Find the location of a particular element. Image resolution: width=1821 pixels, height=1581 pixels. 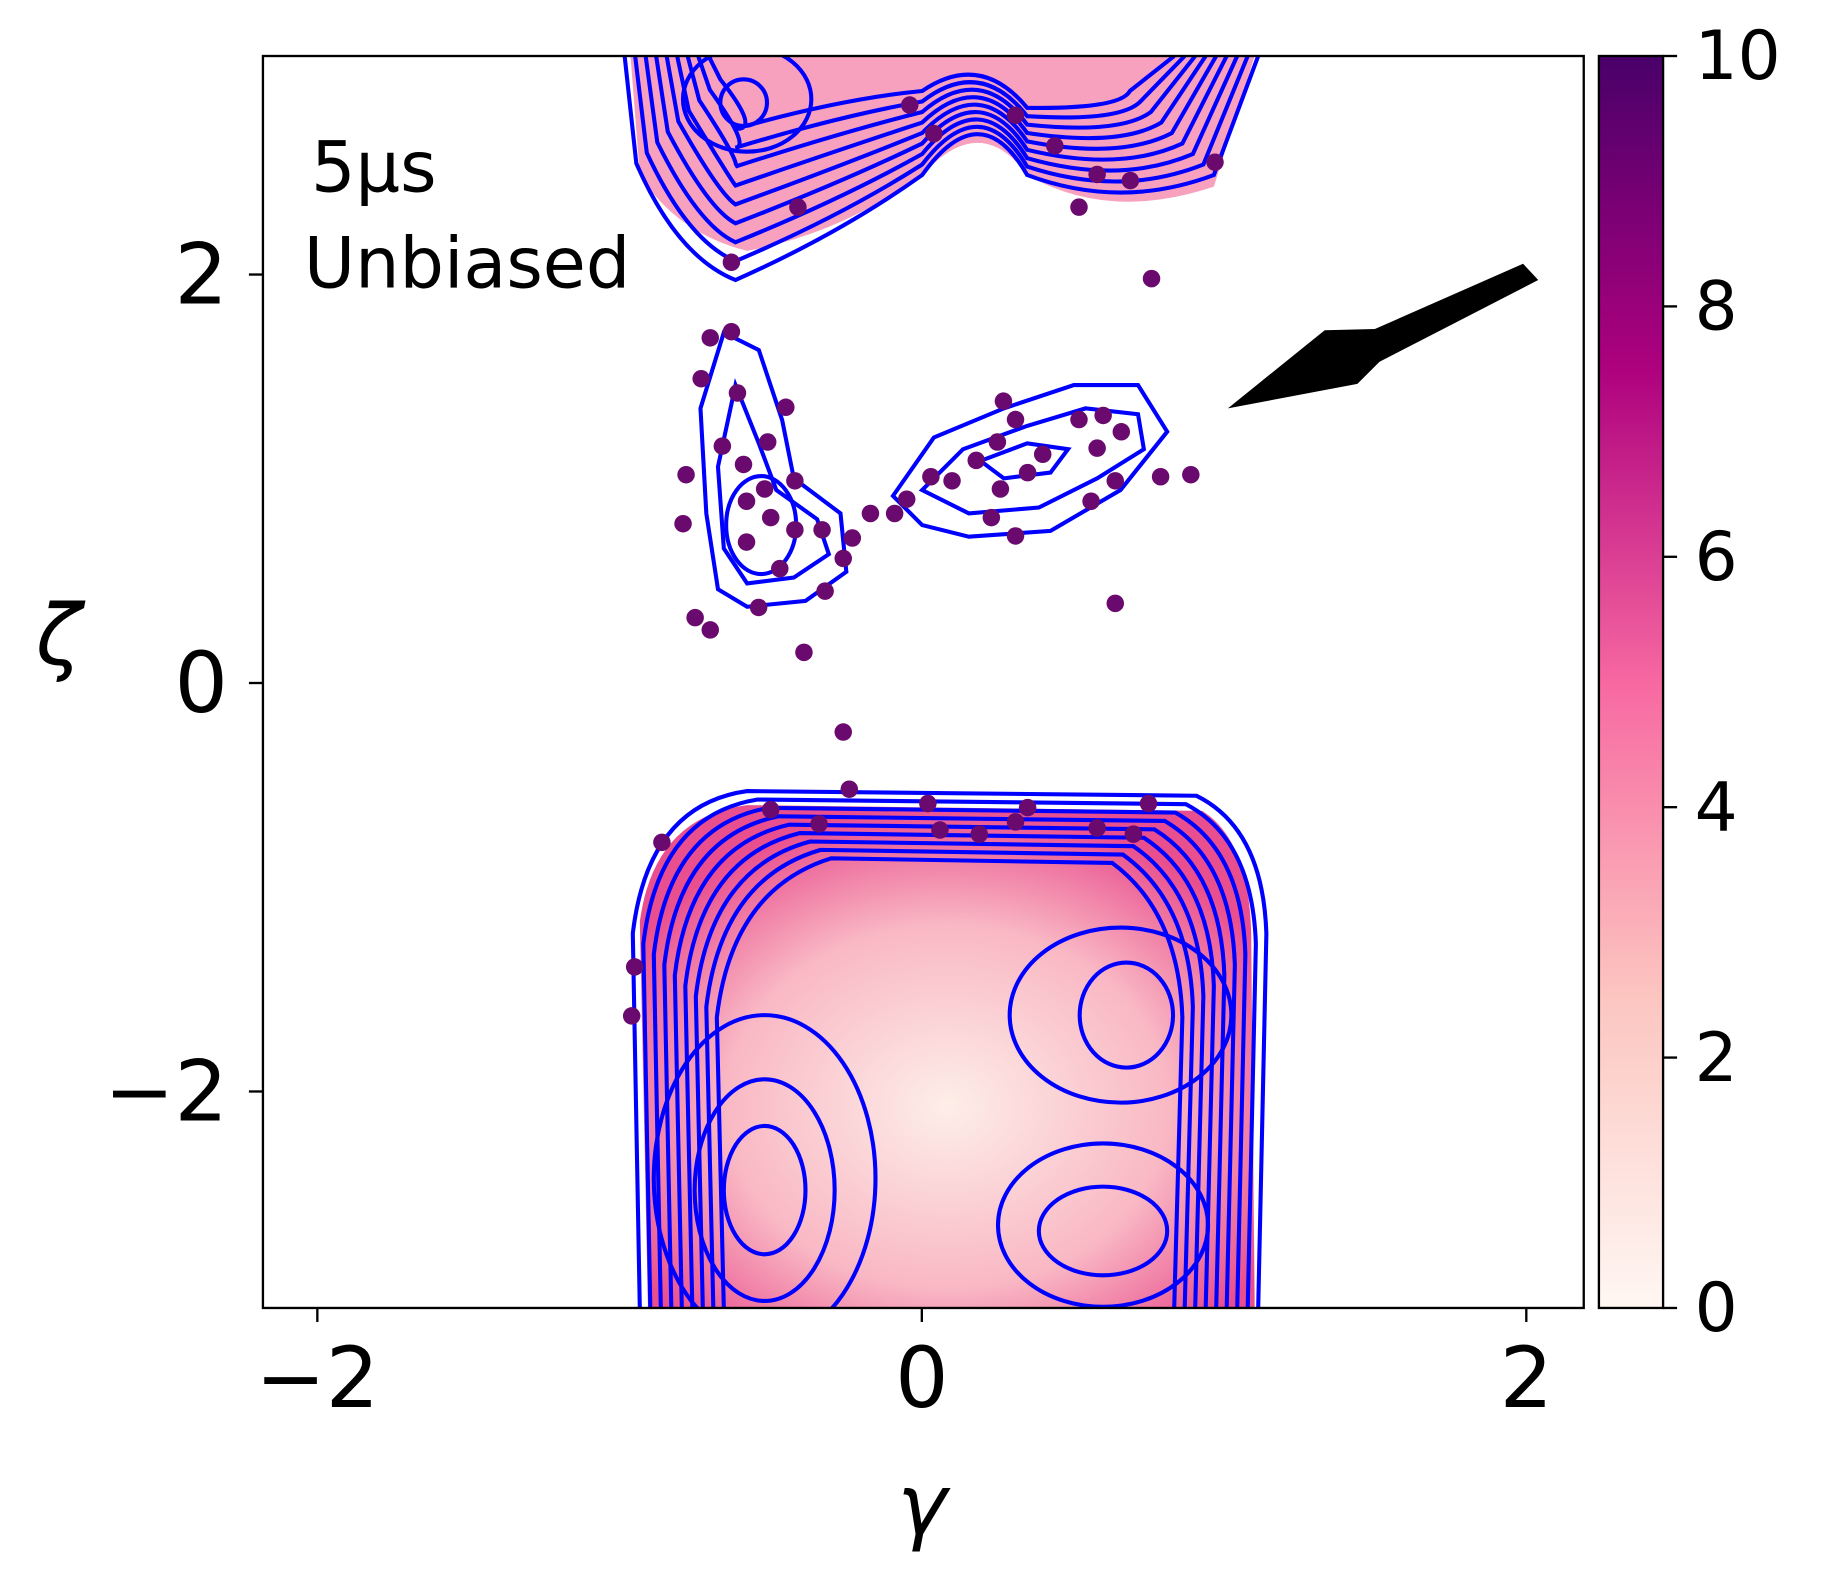

x-tick-label: 0 is located at coordinates (921, 1378).